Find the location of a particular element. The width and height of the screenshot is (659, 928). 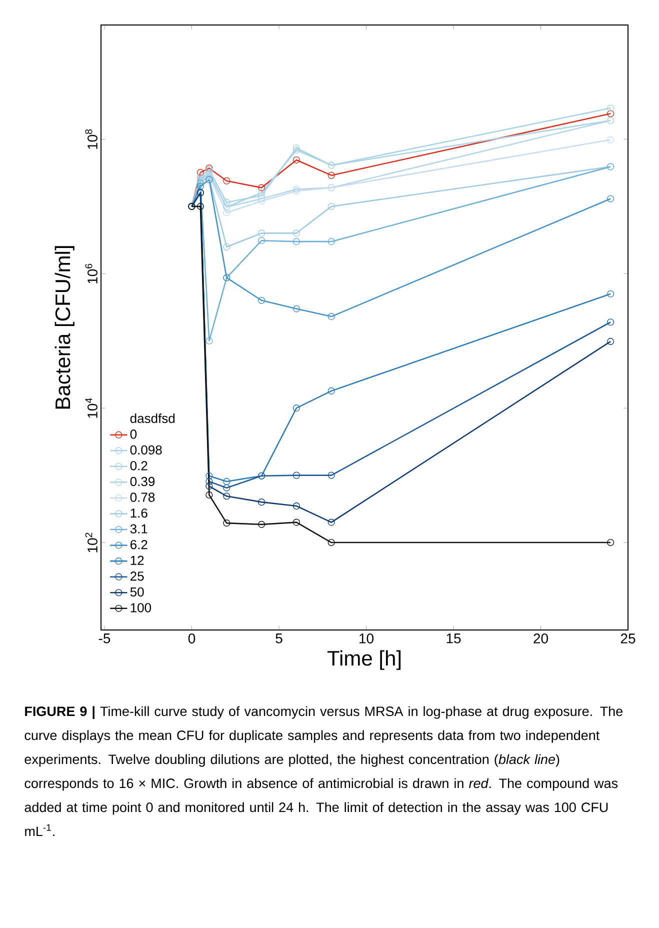

legend-label: 0.2 is located at coordinates (139, 465).